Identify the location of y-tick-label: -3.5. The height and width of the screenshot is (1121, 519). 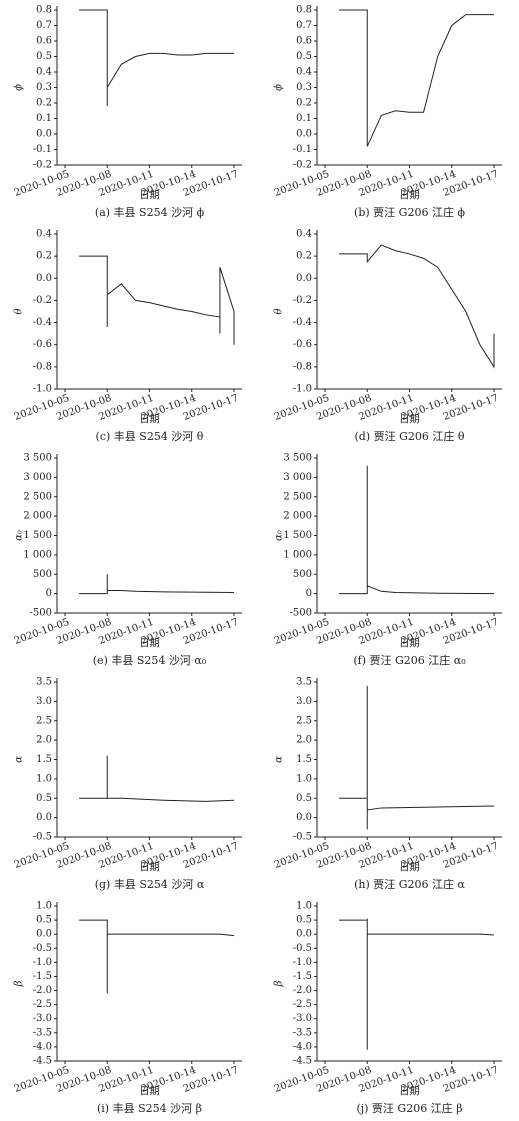
(302, 1032).